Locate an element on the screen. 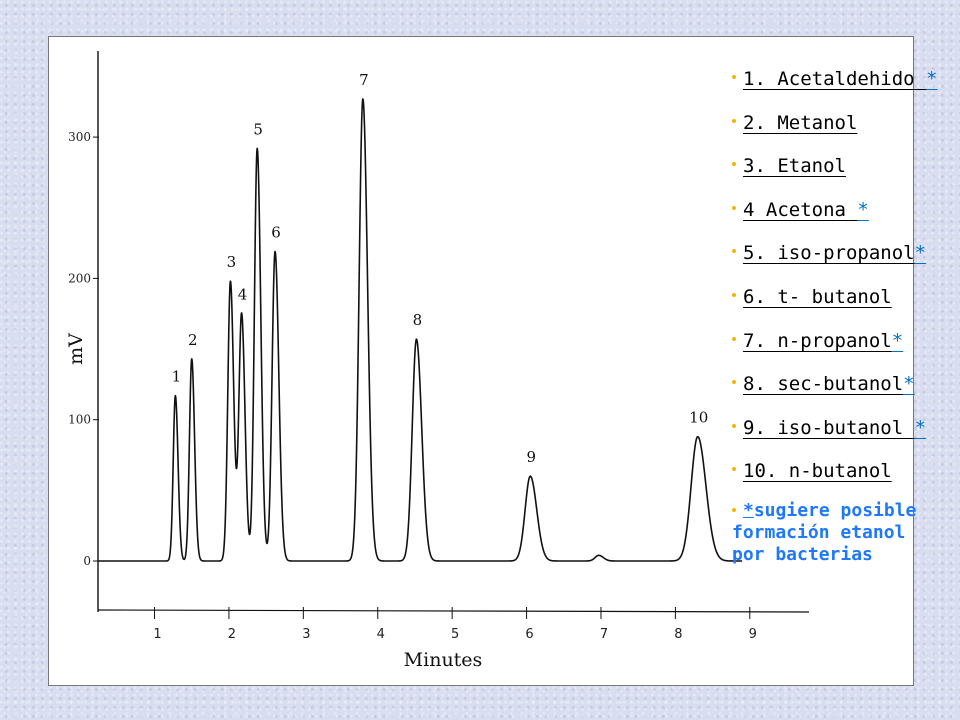 Image resolution: width=960 pixels, height=720 pixels. x-tick-label: 8 is located at coordinates (678, 634).